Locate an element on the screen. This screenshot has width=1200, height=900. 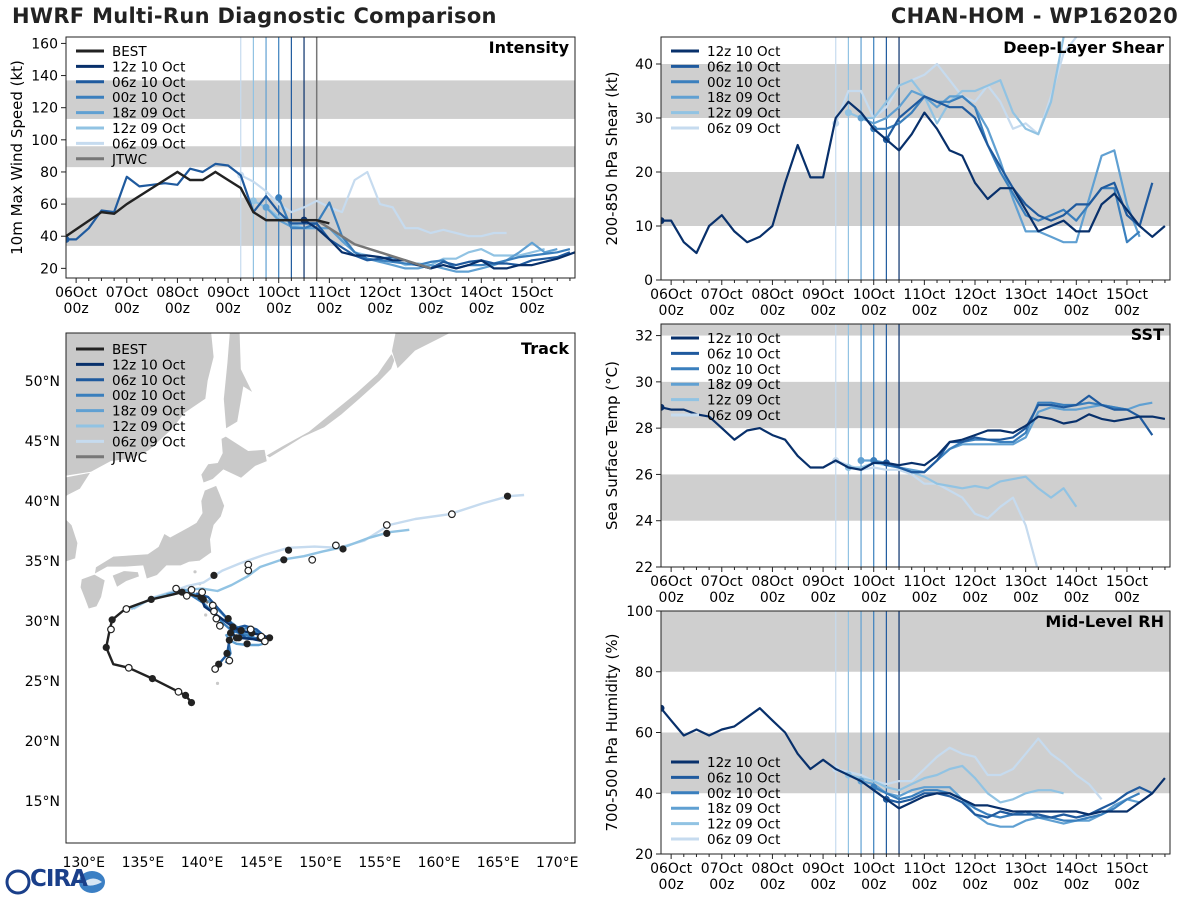
sst-xtick-day: 10Oct is located at coordinates (874, 582).